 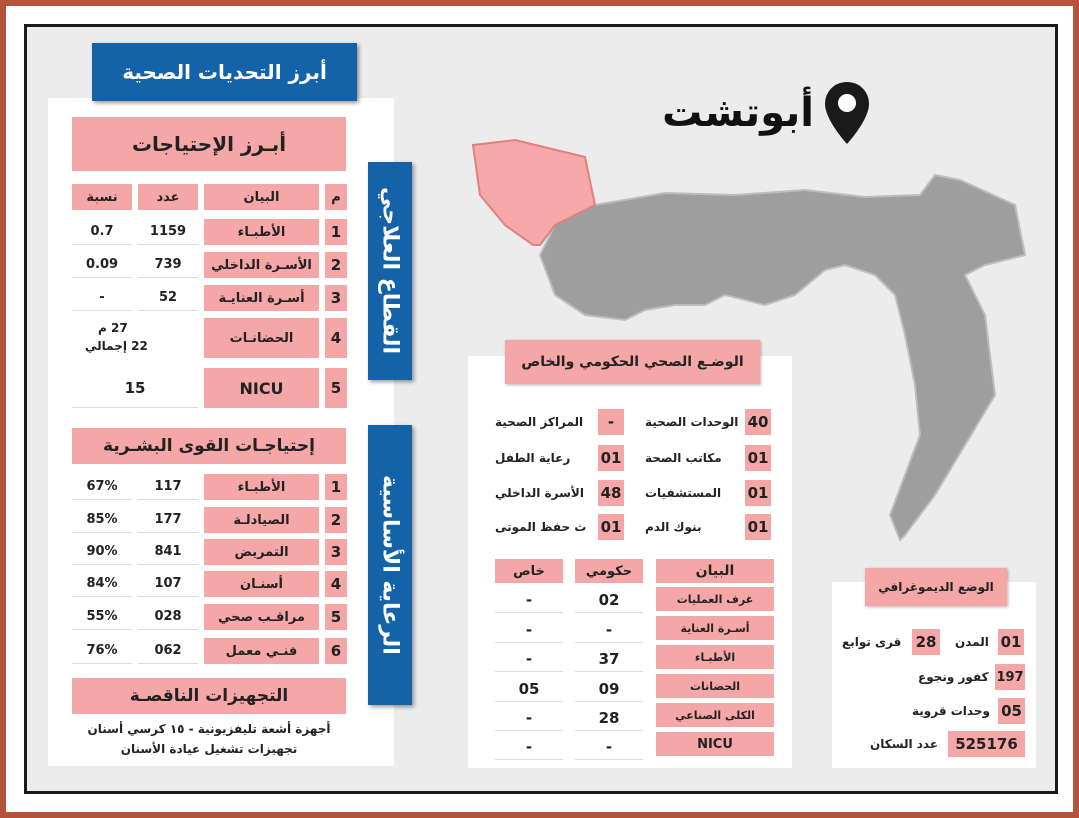 I want to click on sector-treatment-label: القطاع العلاجي, so click(x=390, y=271).